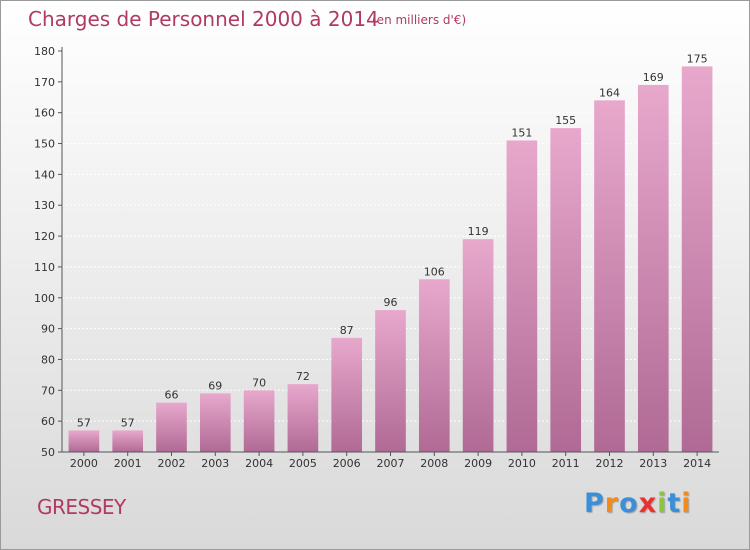 The width and height of the screenshot is (750, 550). I want to click on x-tick-label: 2003, so click(215, 463).